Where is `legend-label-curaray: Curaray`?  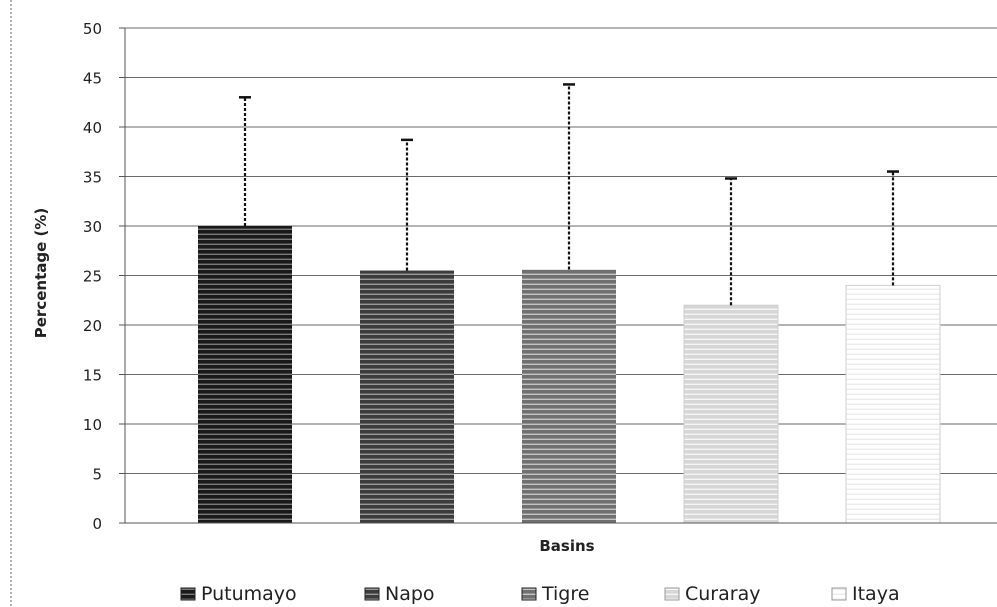 legend-label-curaray: Curaray is located at coordinates (722, 594).